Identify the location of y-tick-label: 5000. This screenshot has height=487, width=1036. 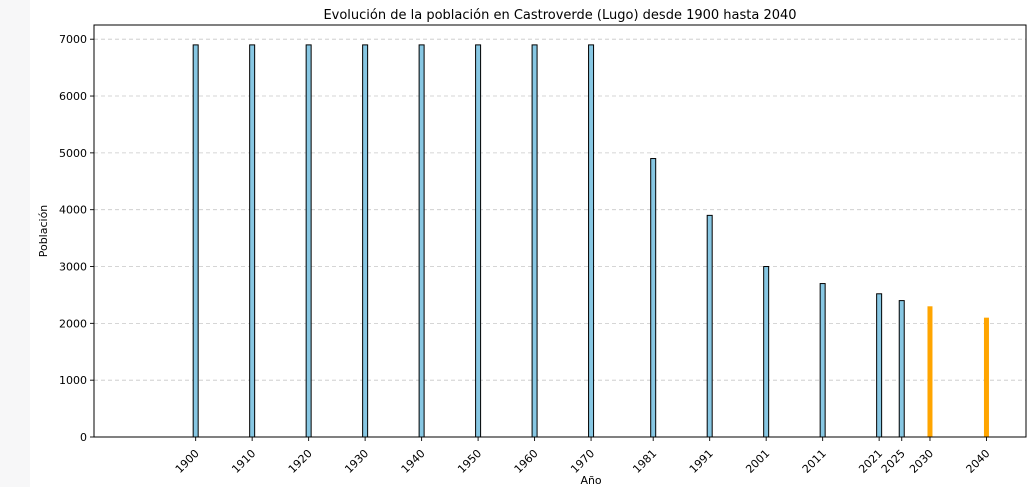
(73, 153).